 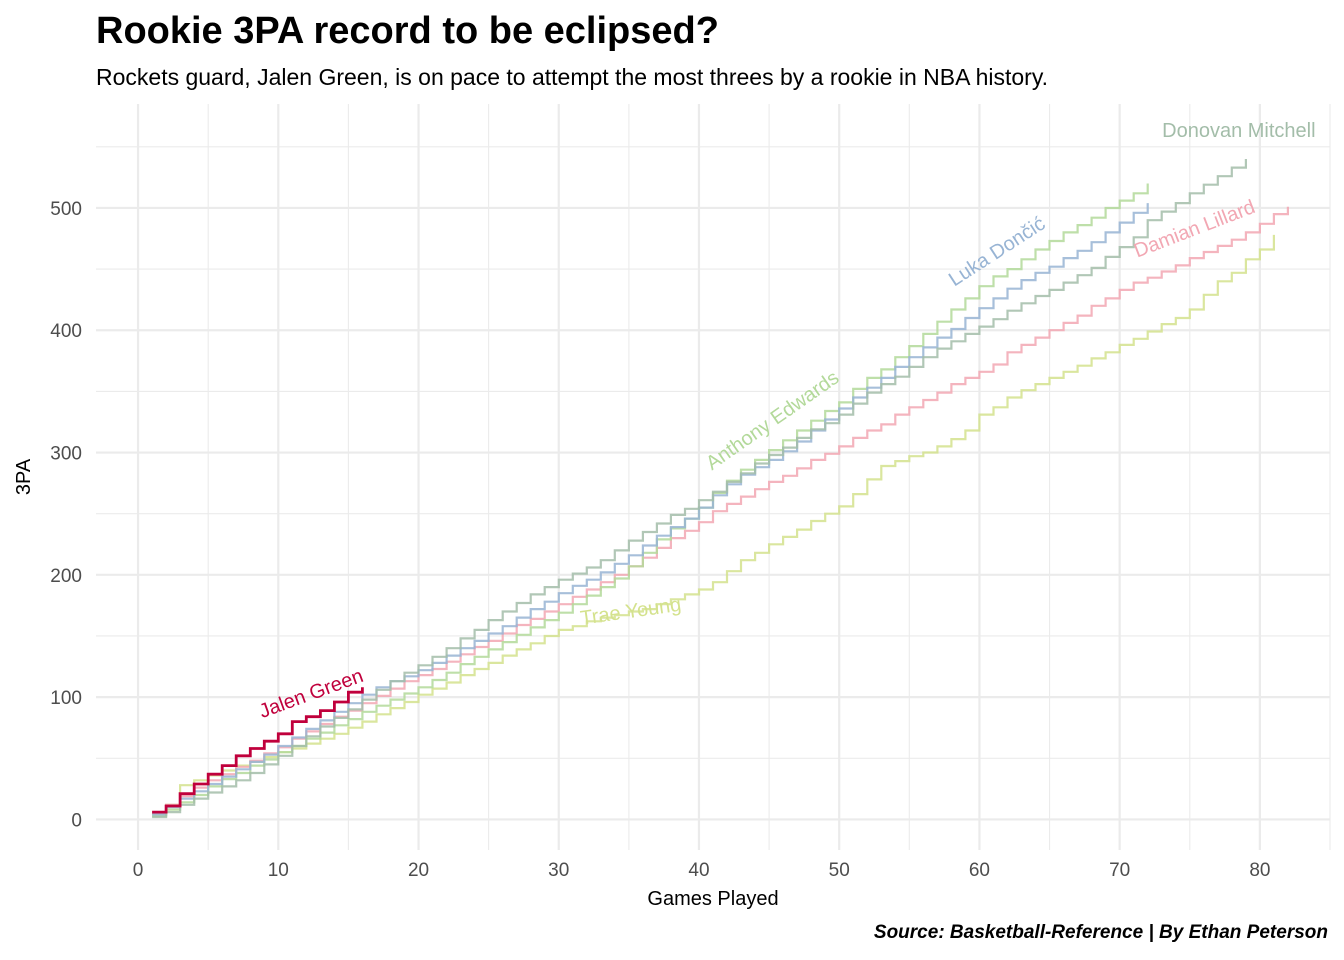 I want to click on y-axis-title: 3PA, so click(x=24, y=476).